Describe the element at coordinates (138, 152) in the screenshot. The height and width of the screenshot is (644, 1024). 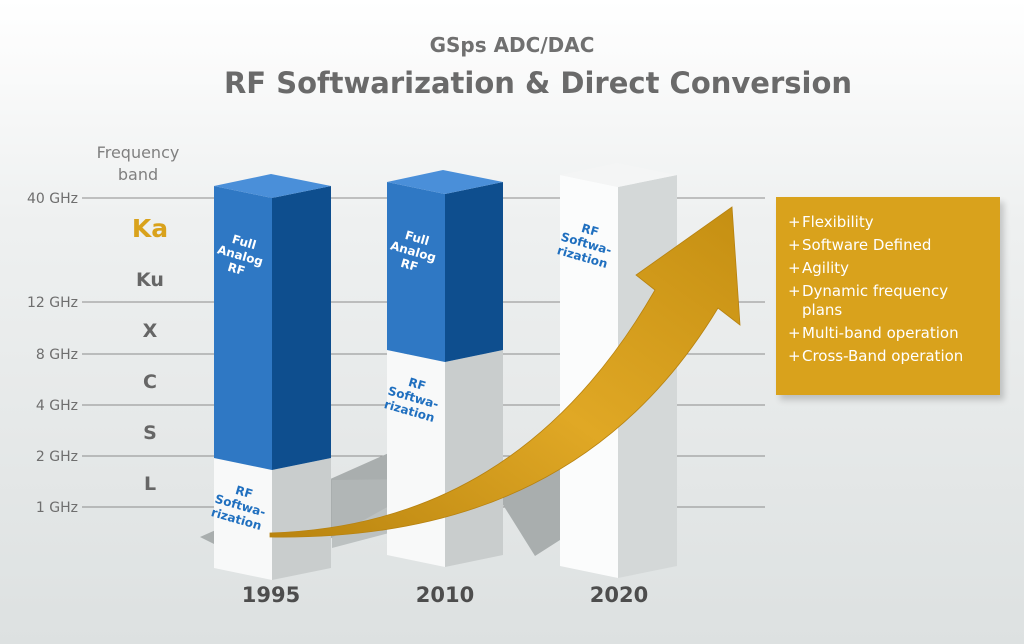
I see `axis-title-line1: Frequency` at that location.